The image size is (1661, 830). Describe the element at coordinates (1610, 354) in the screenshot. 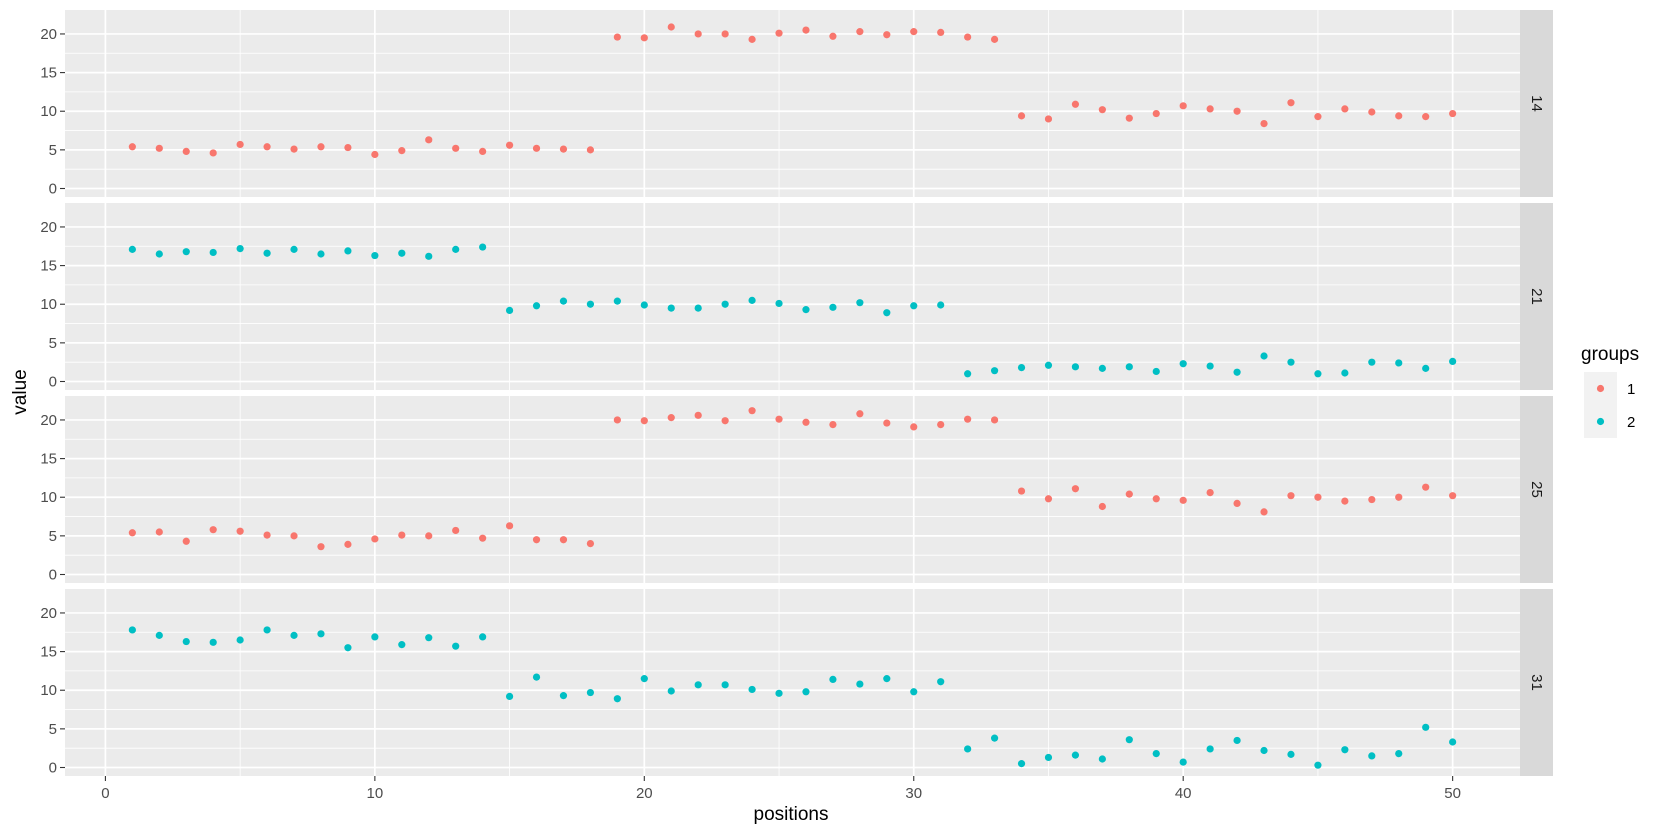

I see `legend-title: groups` at that location.